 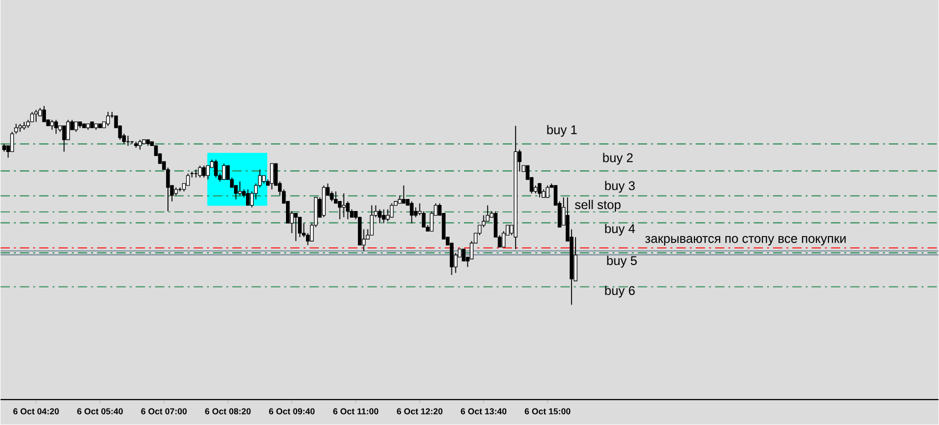 I want to click on annotation: sell stop, so click(x=598, y=206).